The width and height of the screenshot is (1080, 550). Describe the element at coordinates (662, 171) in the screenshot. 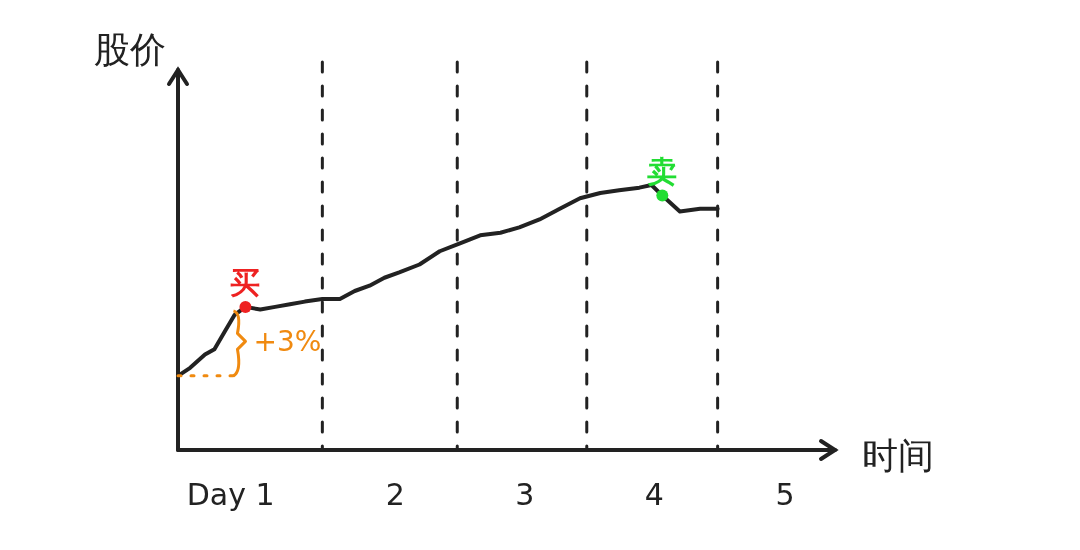

I see `annotation: 卖` at that location.